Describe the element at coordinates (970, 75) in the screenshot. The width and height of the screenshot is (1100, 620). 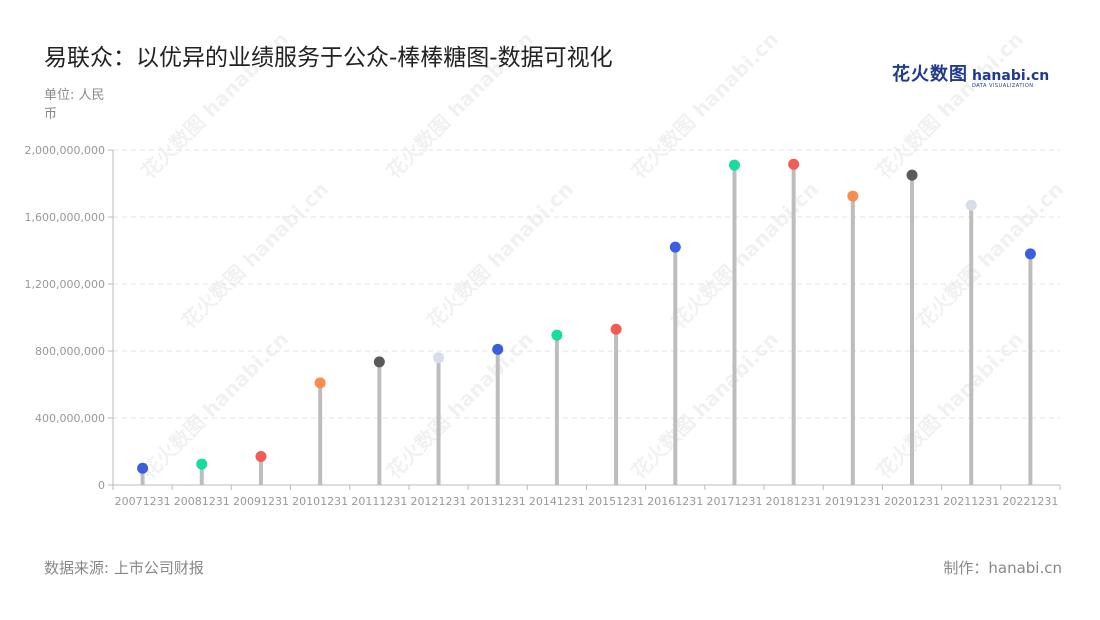
I see `brand-logo: 花火数图 hanabi.cn DATA VISUALIZATION` at that location.